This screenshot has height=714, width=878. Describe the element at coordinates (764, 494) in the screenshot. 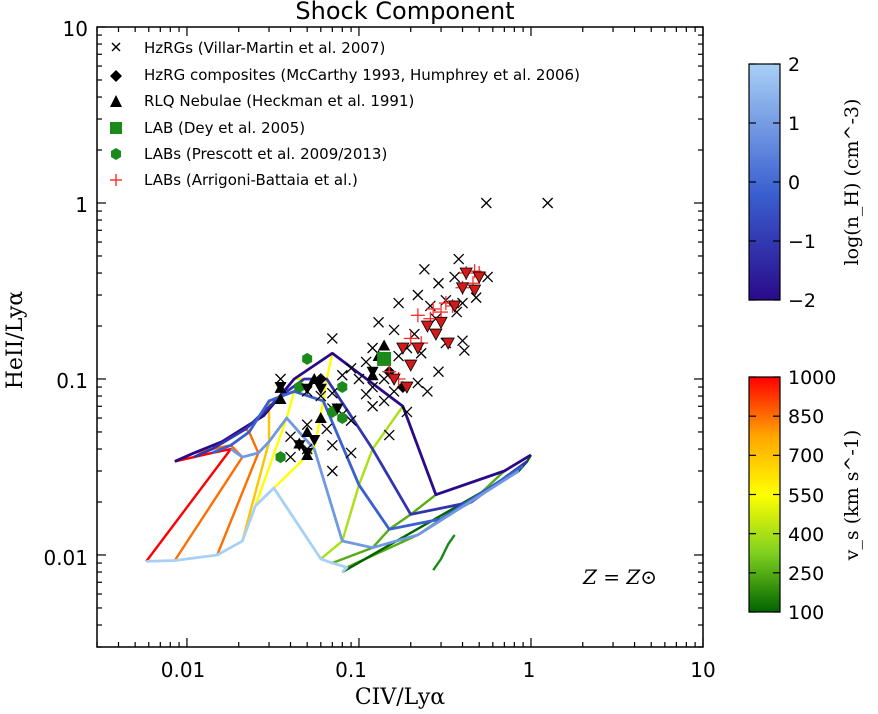

I see `colorbar-velocity-ticks` at that location.